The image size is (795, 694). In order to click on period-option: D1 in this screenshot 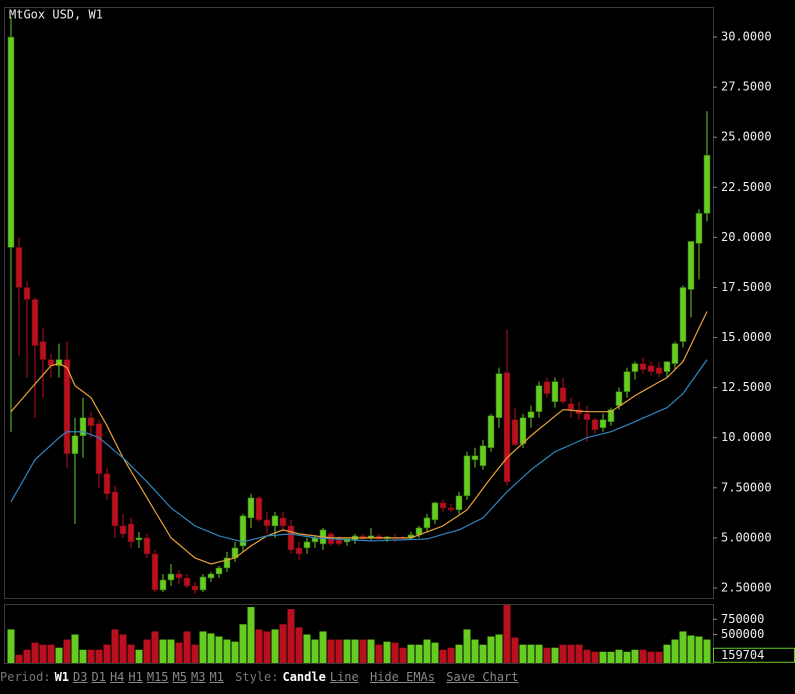, I will do `click(98, 677)`.